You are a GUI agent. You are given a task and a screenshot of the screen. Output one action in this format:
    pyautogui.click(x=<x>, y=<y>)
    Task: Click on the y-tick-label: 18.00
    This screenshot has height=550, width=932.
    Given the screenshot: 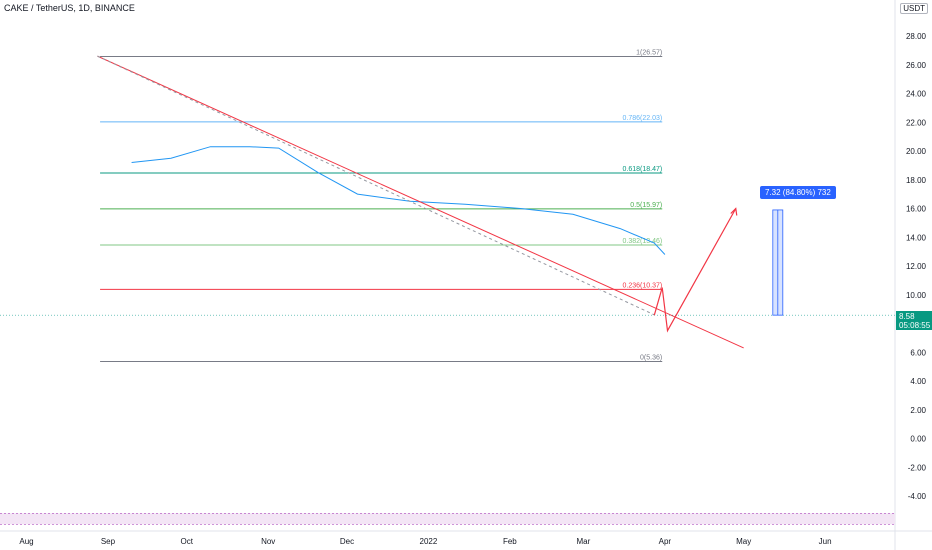 What is the action you would take?
    pyautogui.click(x=916, y=180)
    